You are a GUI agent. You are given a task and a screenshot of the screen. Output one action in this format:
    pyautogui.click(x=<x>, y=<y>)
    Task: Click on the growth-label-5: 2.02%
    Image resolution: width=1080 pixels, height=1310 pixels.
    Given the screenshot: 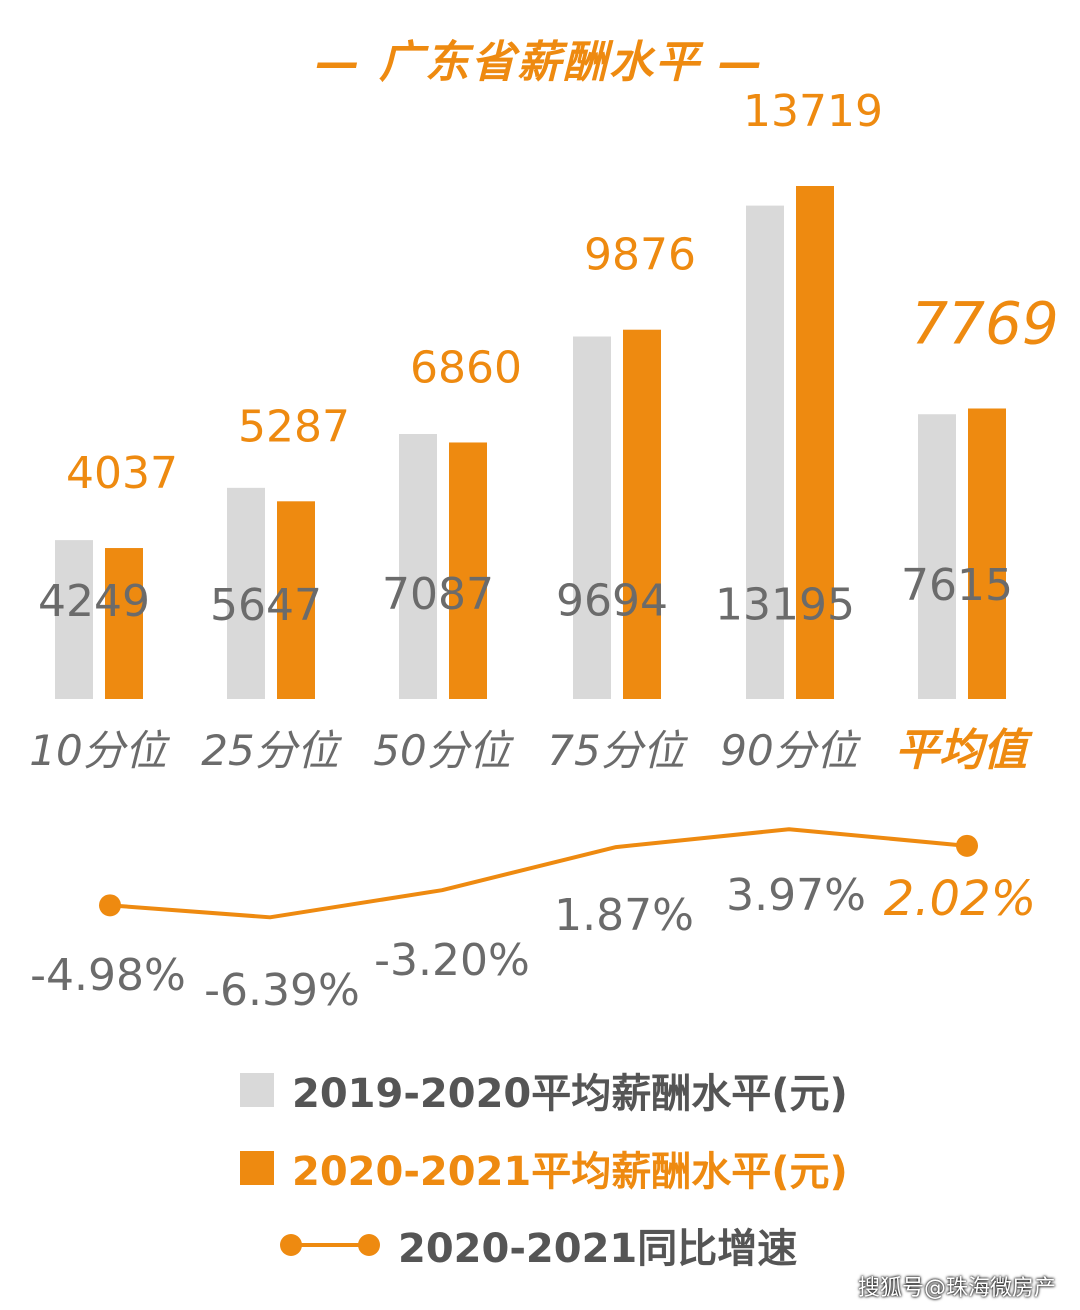 What is the action you would take?
    pyautogui.click(x=960, y=899)
    